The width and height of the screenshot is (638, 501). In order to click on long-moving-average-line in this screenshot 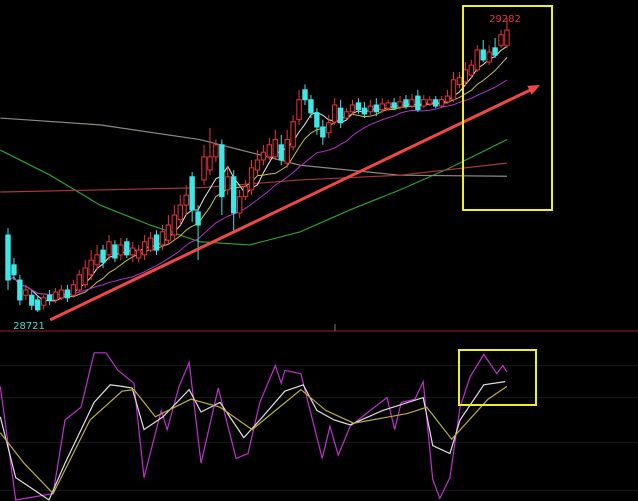, I will do `click(253, 147)`.